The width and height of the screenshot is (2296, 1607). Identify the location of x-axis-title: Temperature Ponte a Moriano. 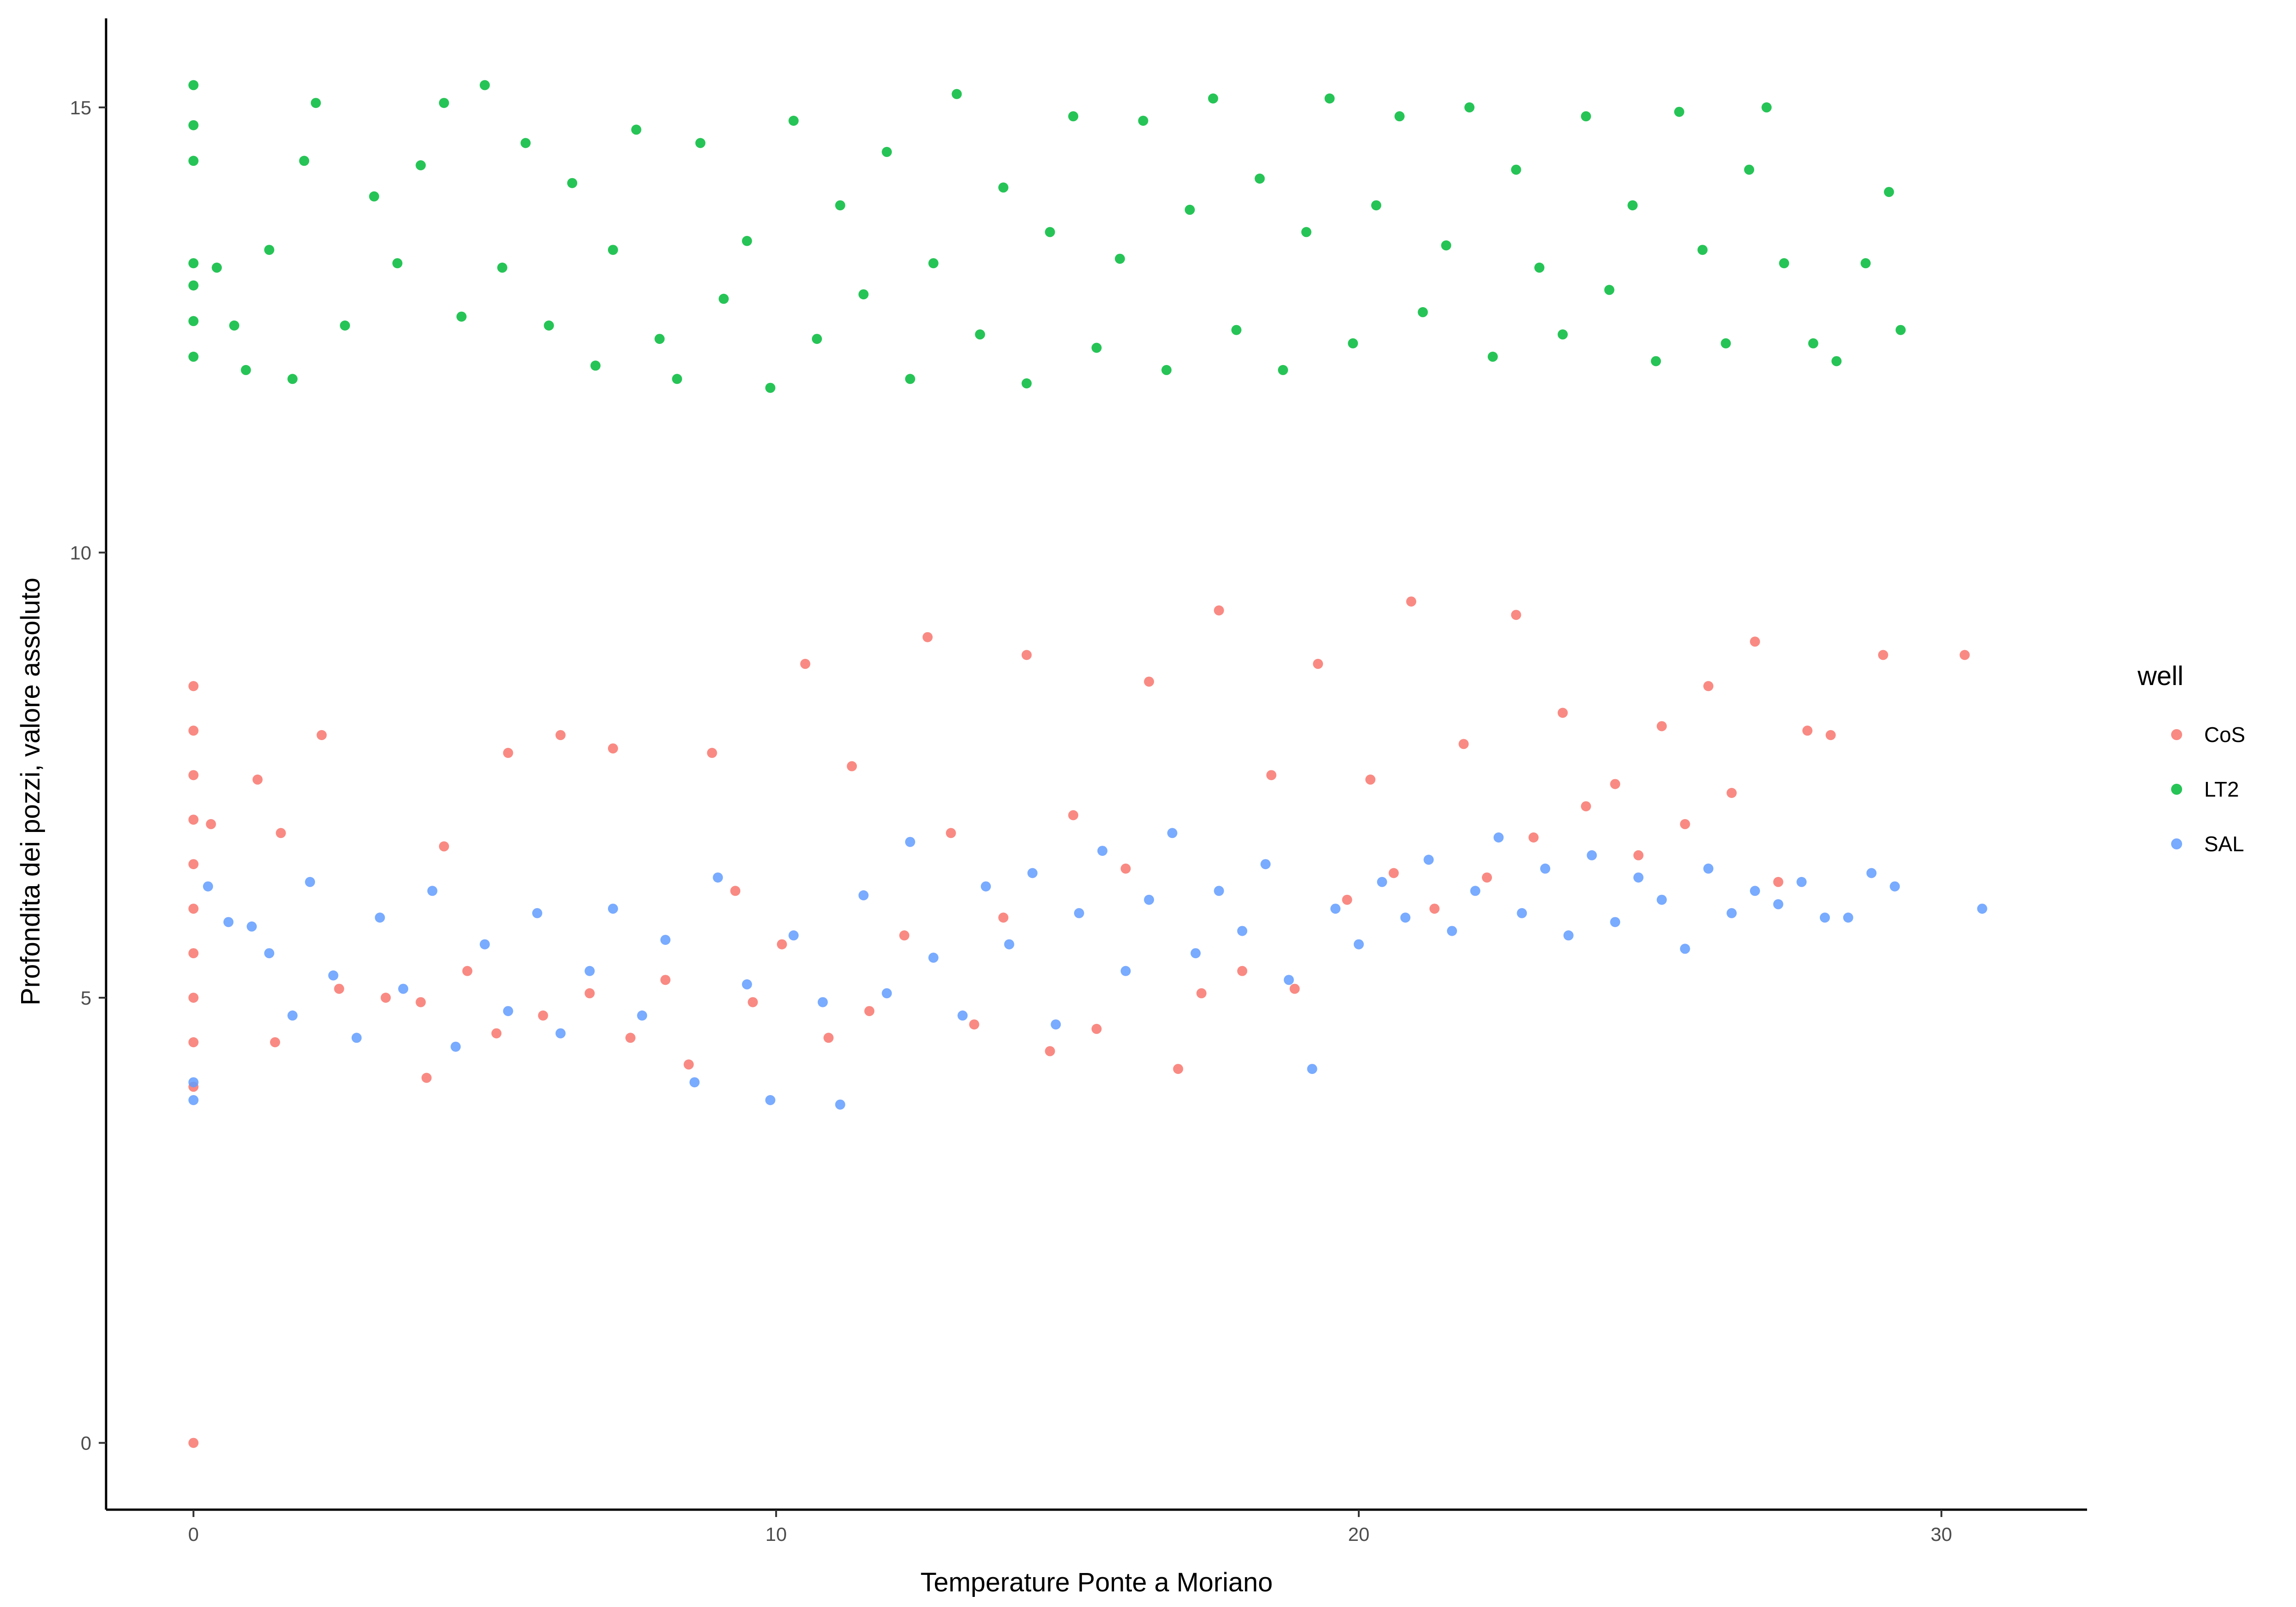
(1096, 1582).